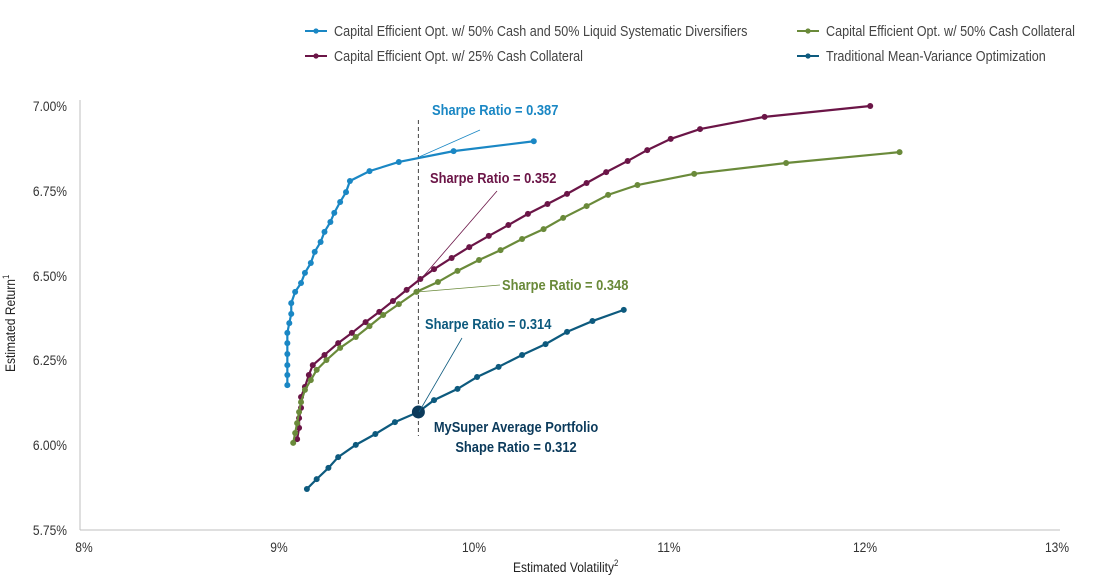  What do you see at coordinates (566, 566) in the screenshot?
I see `x-axis-title: Estimated Volatility2` at bounding box center [566, 566].